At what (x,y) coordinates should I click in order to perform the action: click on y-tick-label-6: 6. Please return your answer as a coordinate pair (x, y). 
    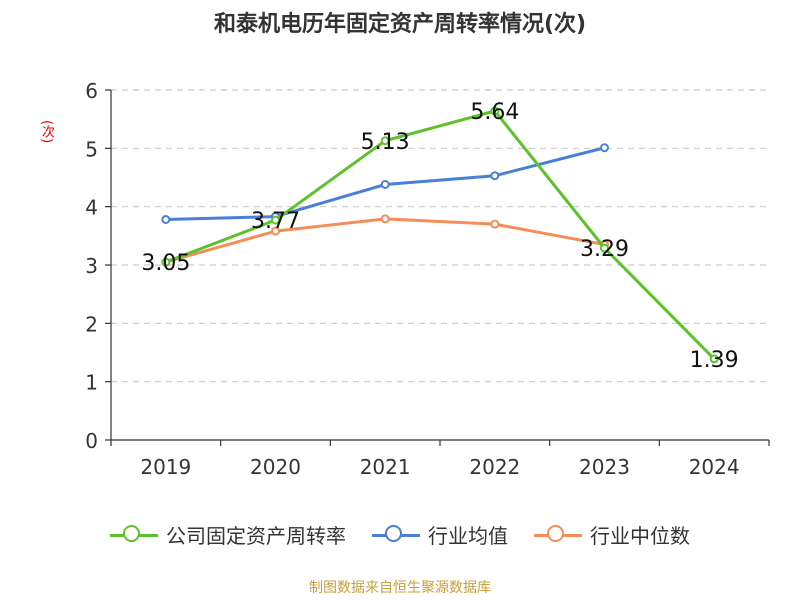
    Looking at the image, I should click on (91, 91).